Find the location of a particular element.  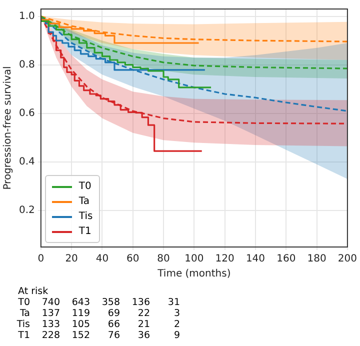

y-axis-title: Progression-free survival is located at coordinates (8, 128).